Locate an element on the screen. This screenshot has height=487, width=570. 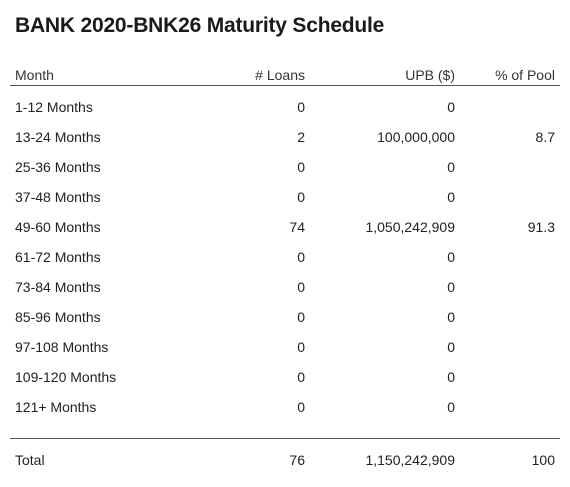
row-loans: 2 is located at coordinates (301, 137).